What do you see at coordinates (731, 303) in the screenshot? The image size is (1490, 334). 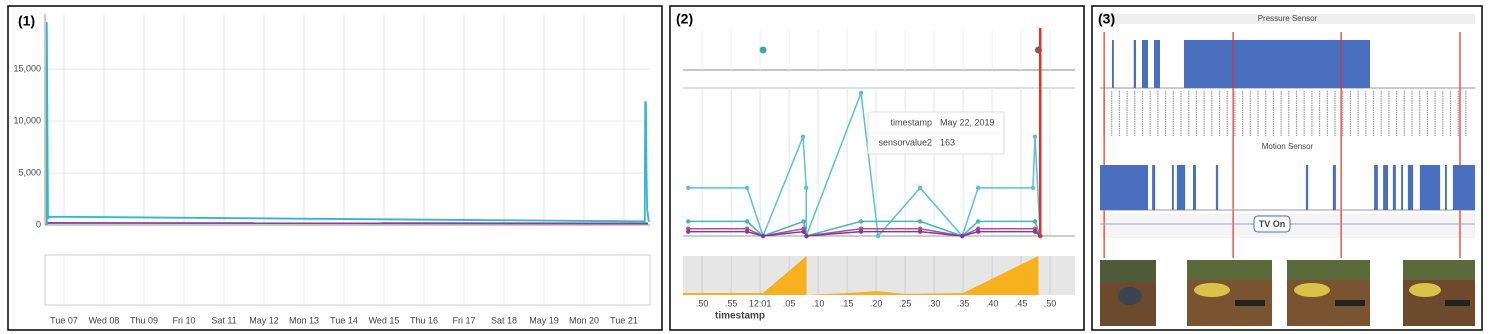 I see `x-tick-label: .55` at bounding box center [731, 303].